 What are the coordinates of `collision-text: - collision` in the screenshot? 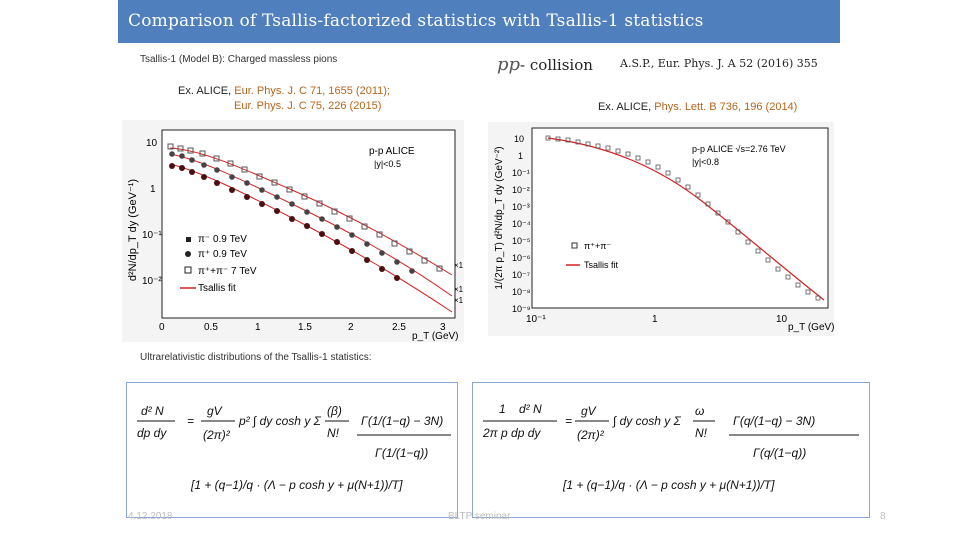 It's located at (556, 65).